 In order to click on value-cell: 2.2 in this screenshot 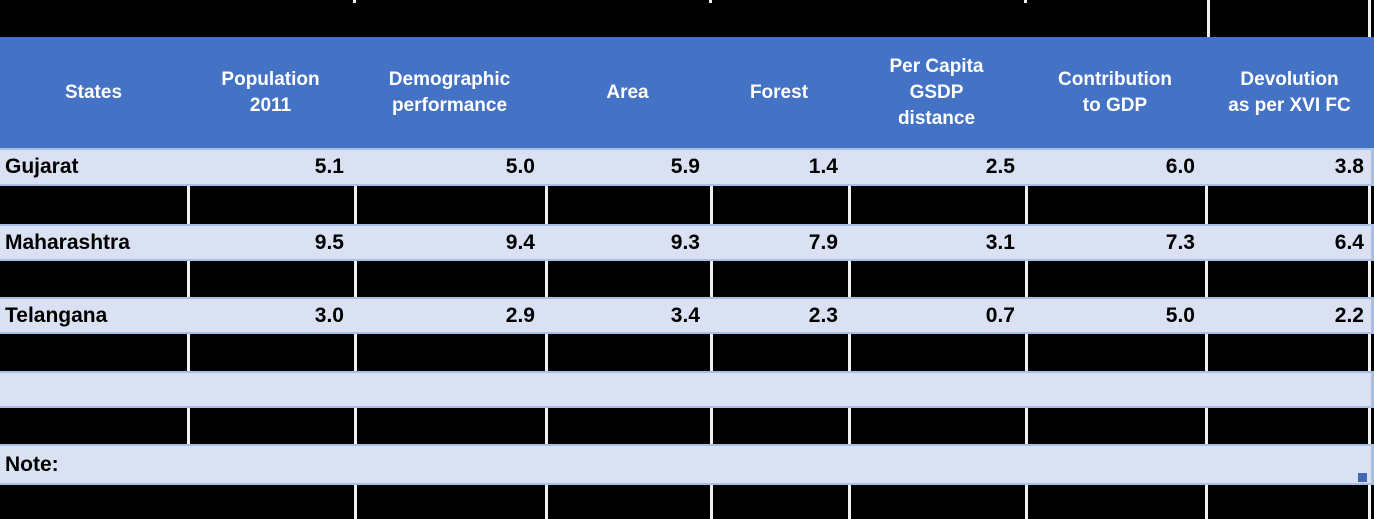, I will do `click(1349, 315)`.